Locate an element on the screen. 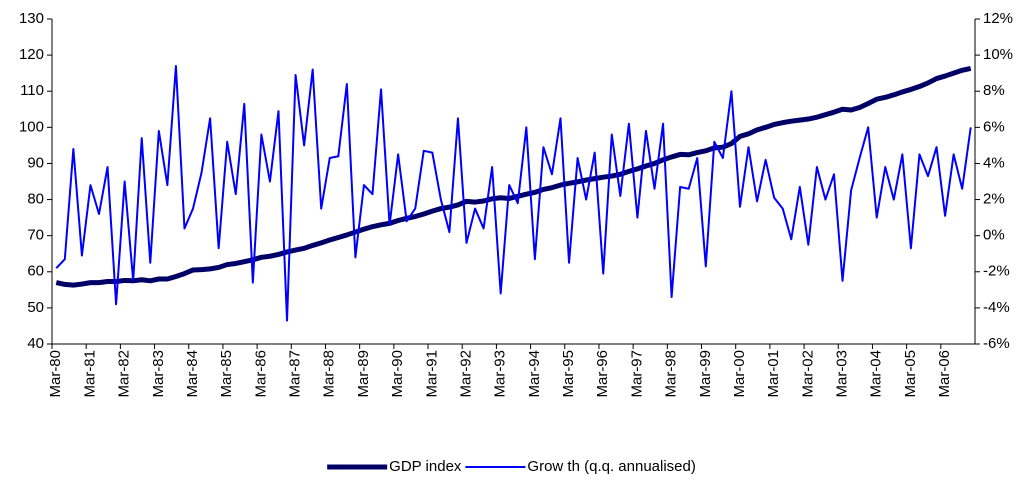  x-tick-label: Mar-86 is located at coordinates (260, 374).